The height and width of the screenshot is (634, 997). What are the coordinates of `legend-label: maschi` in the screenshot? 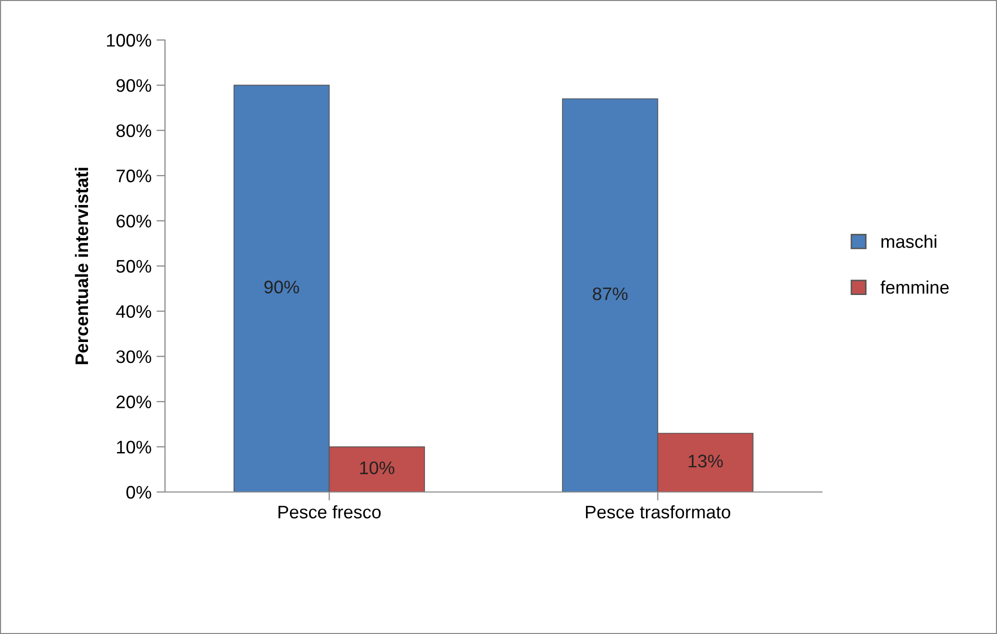 It's located at (908, 241).